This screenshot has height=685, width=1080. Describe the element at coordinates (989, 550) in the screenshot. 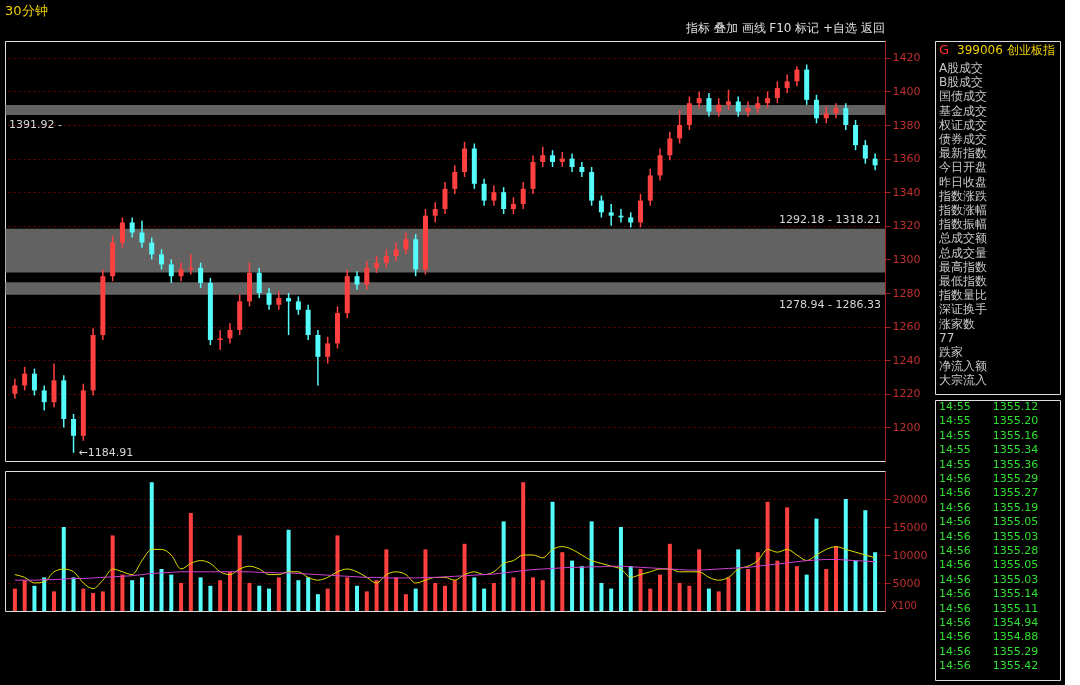

I see `text: 14:56 1355.28` at that location.